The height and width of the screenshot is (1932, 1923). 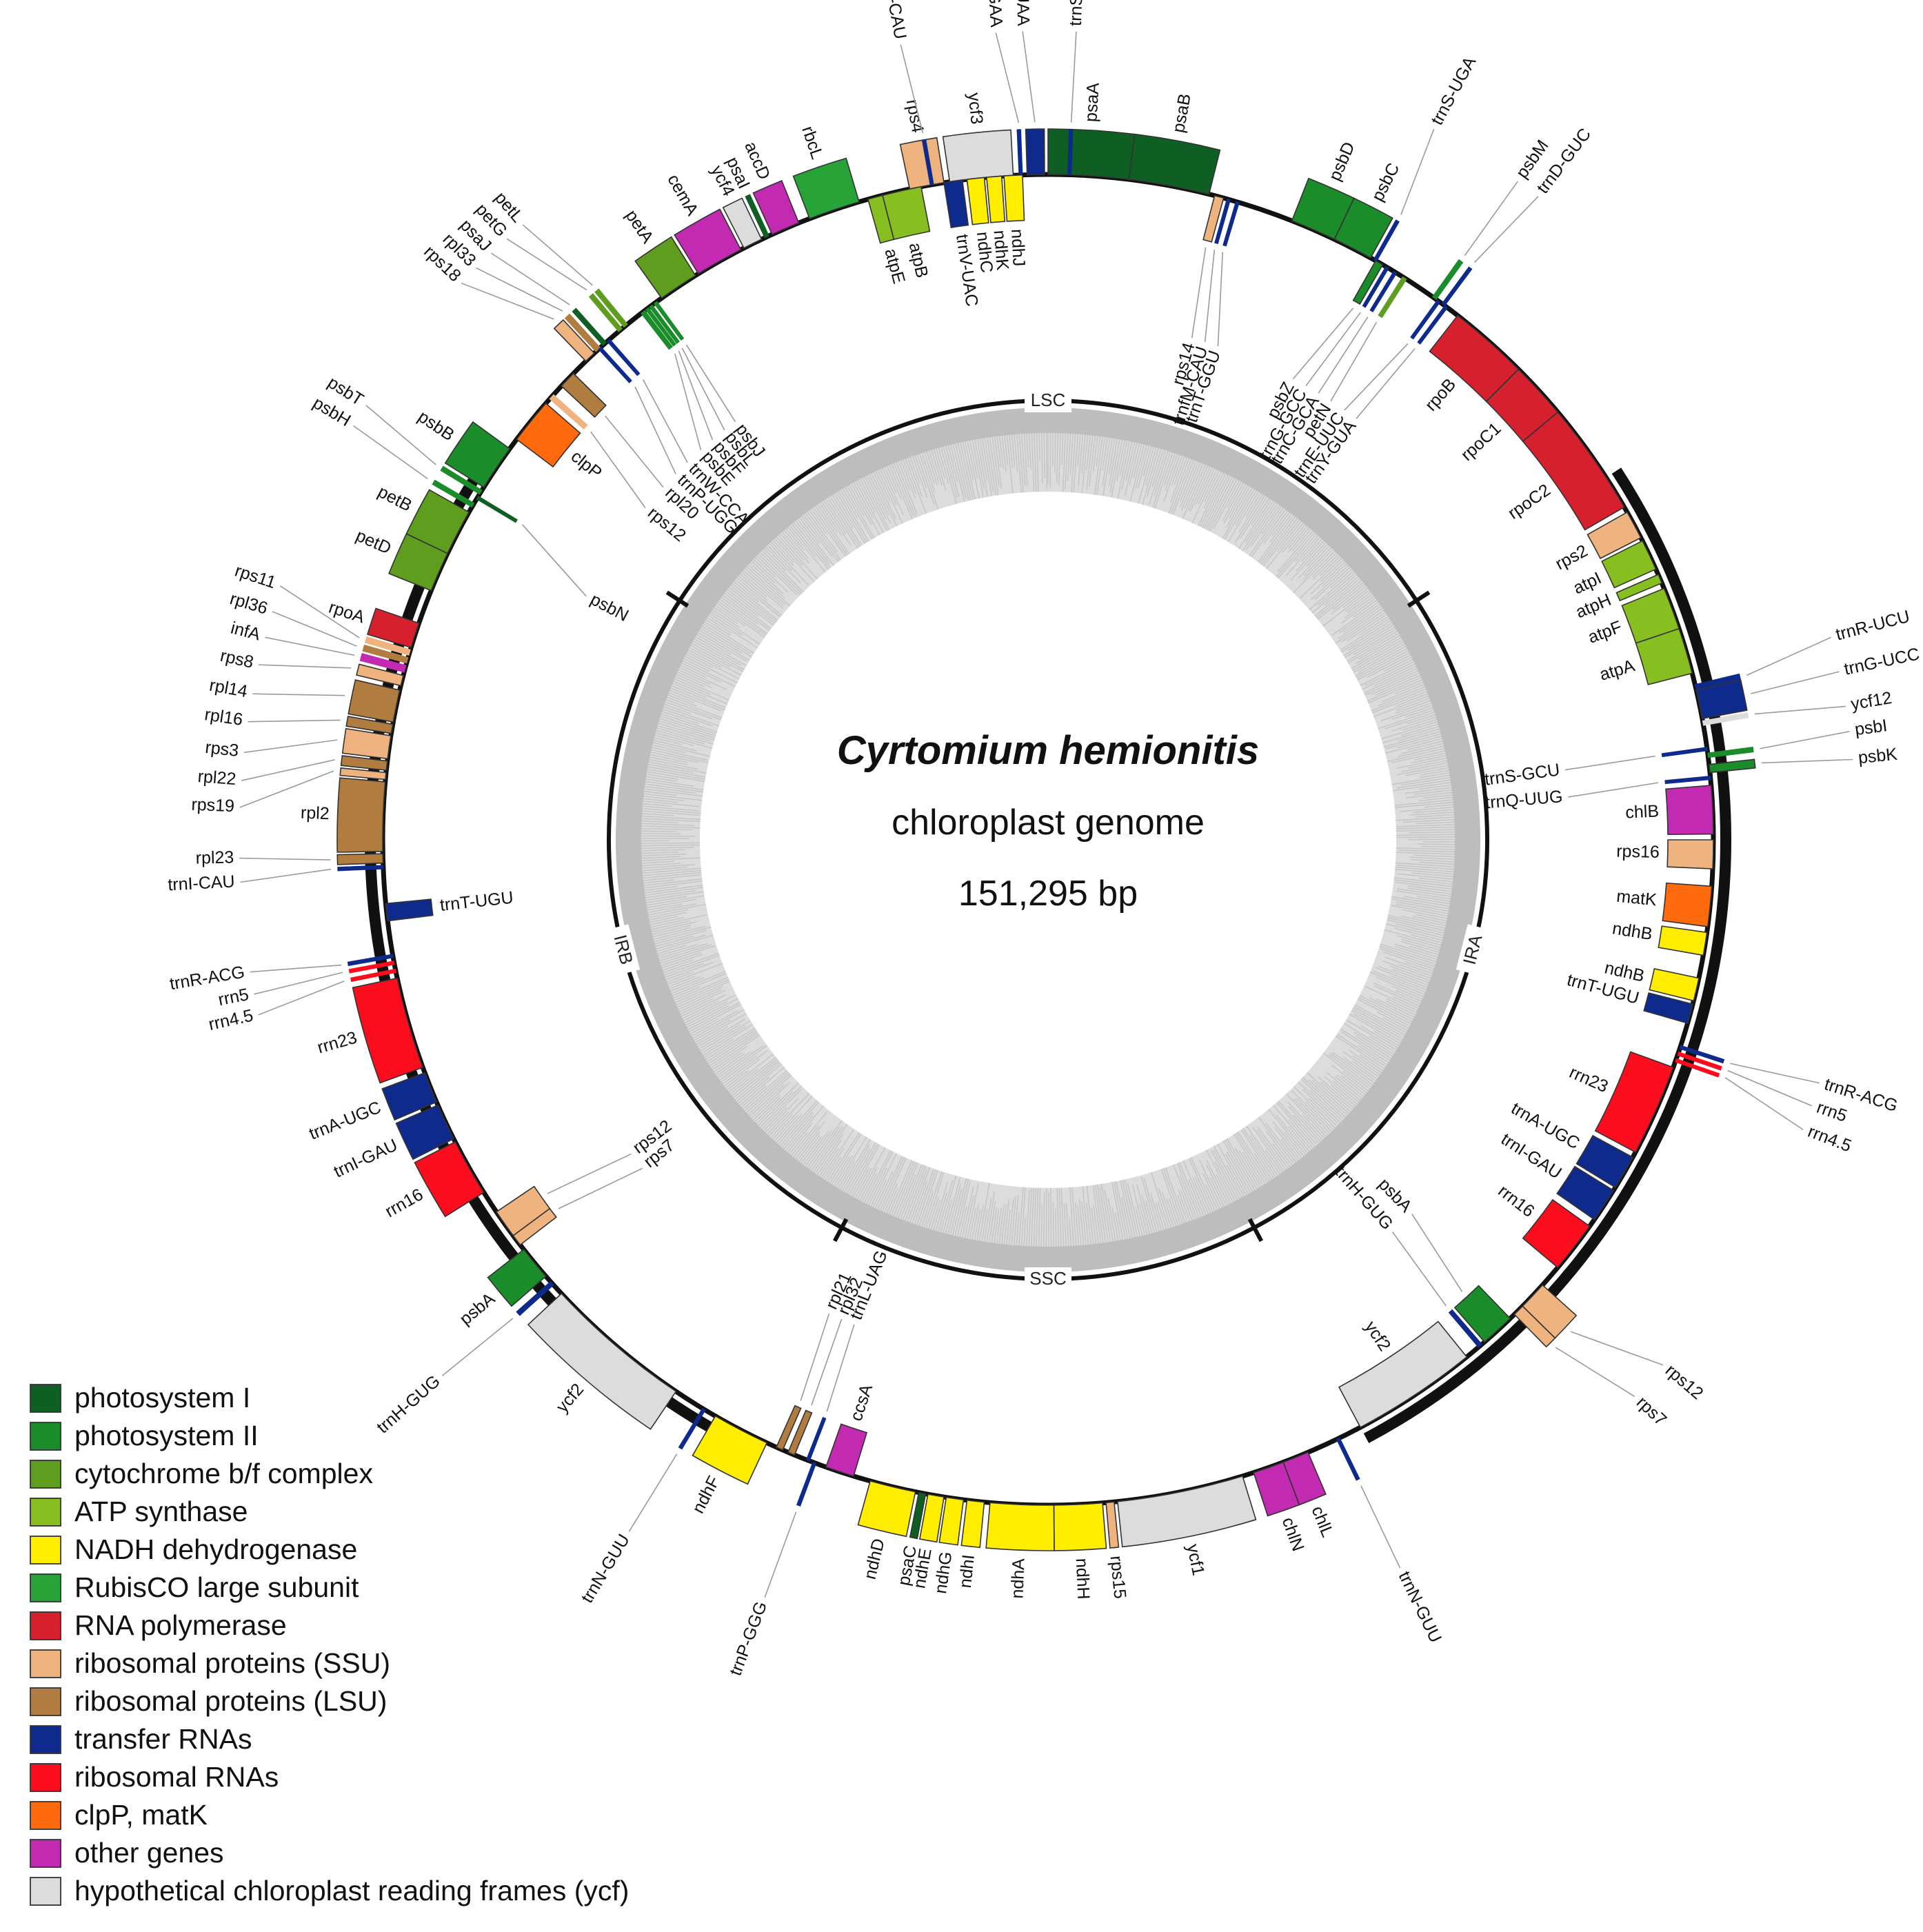 I want to click on gene-label: trnF-GAA, so click(x=994, y=14).